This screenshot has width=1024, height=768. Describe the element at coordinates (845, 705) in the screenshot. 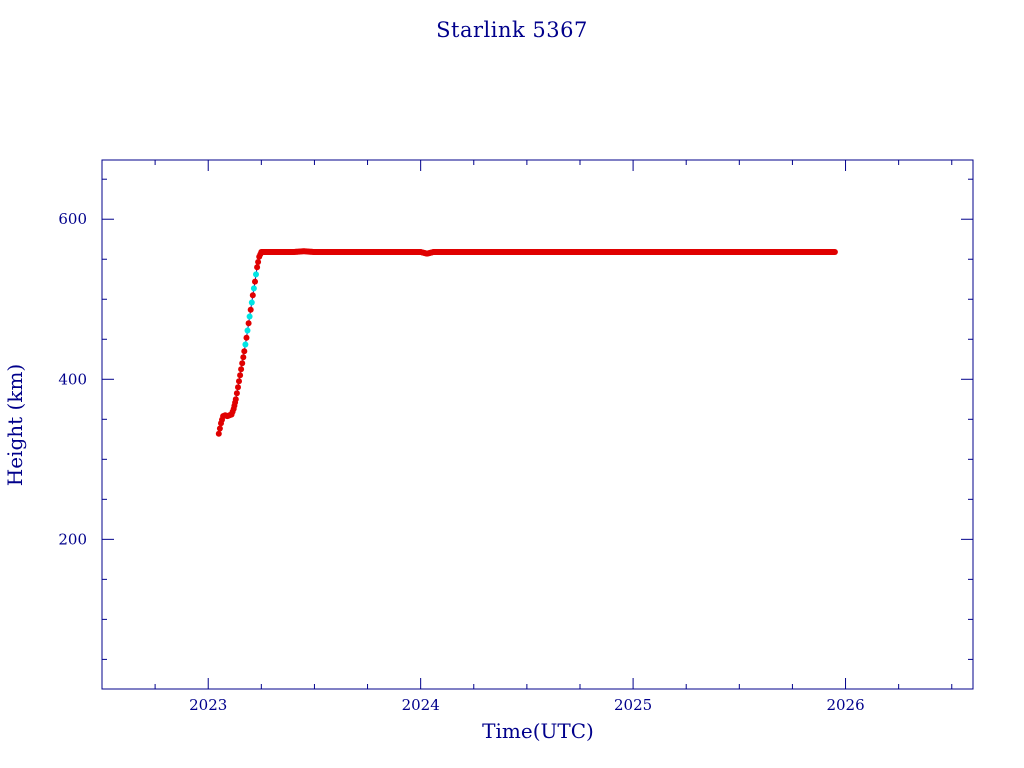

I see `x-tick-label: 2026` at that location.